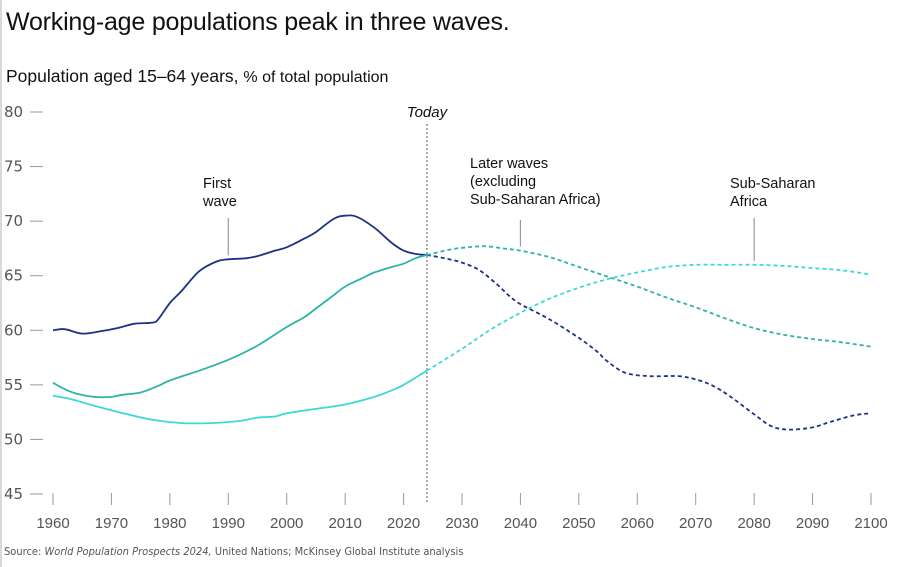 The image size is (900, 567). I want to click on y-tick-label: 80, so click(13, 112).